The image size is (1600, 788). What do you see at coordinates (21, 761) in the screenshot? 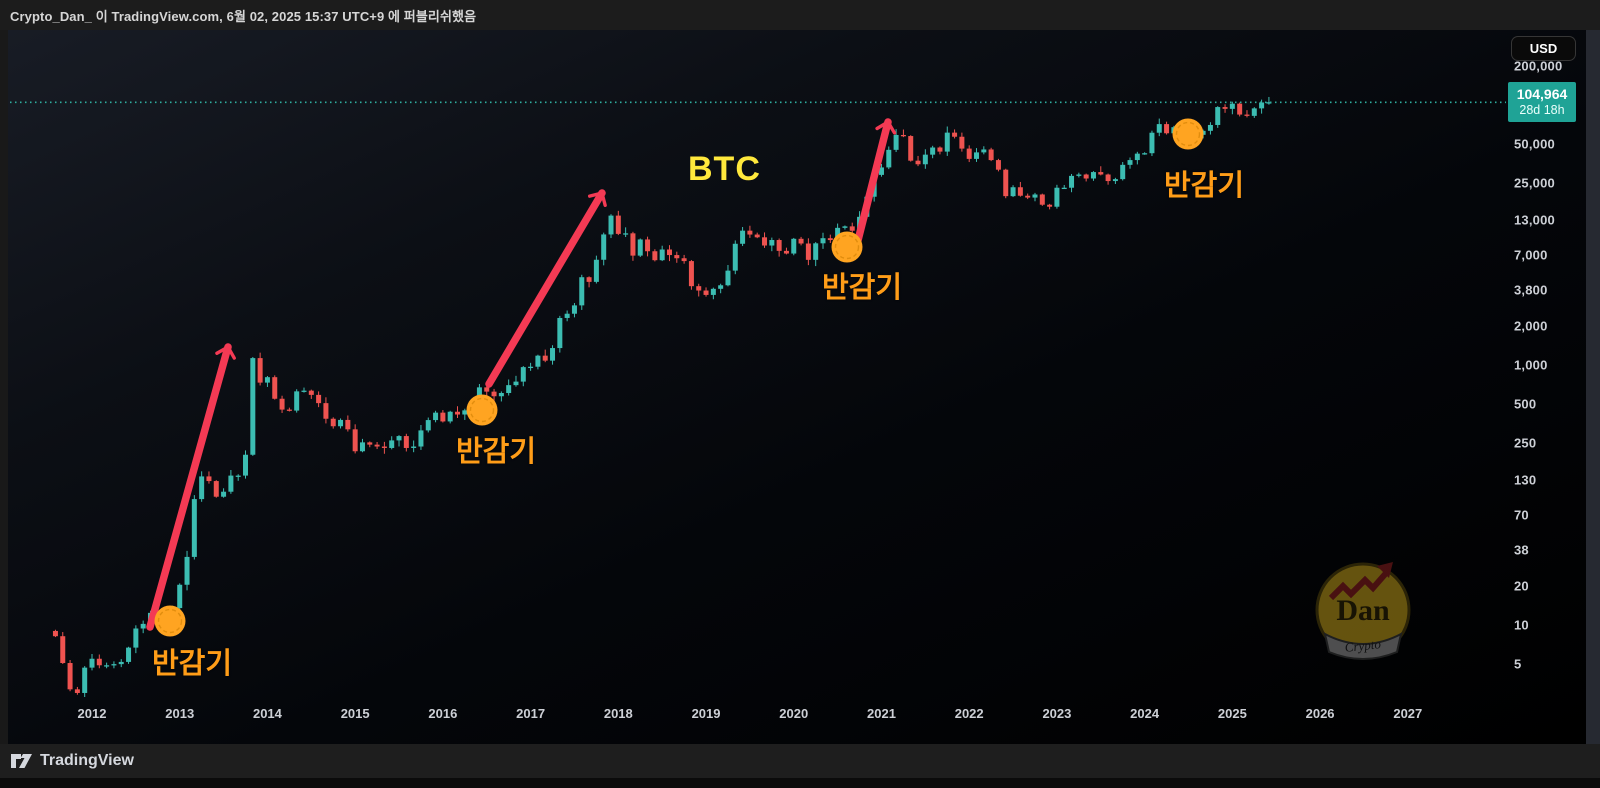
I see `tradingview-logo-icon` at bounding box center [21, 761].